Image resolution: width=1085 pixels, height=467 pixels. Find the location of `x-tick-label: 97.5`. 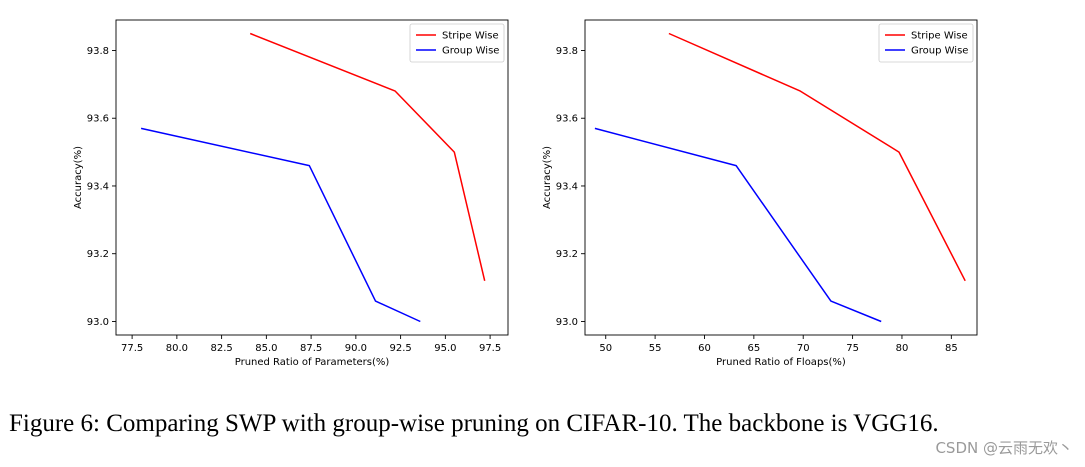

x-tick-label: 97.5 is located at coordinates (490, 348).